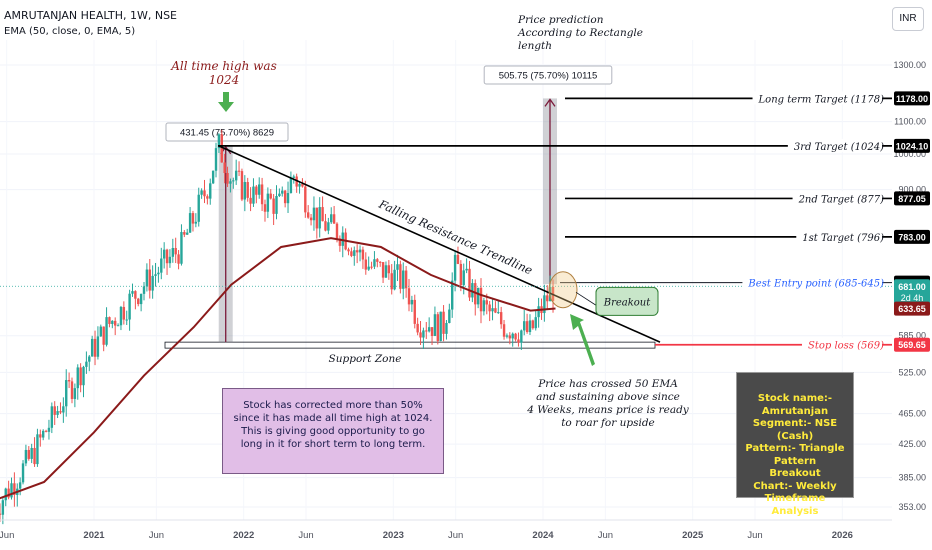 The width and height of the screenshot is (932, 550). I want to click on y-tick-label: 385.00, so click(912, 478).